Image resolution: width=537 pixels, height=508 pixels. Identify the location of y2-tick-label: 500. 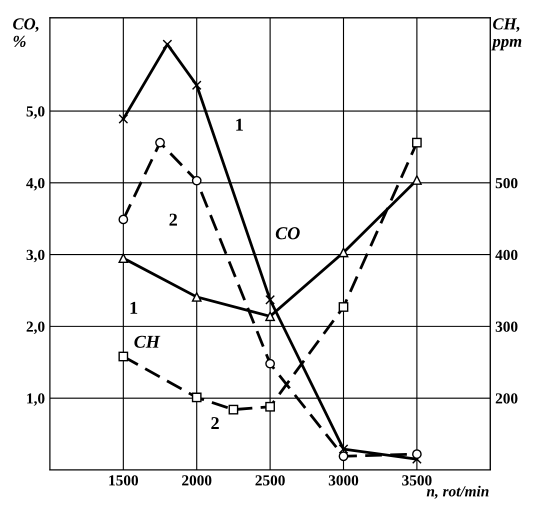
(507, 183).